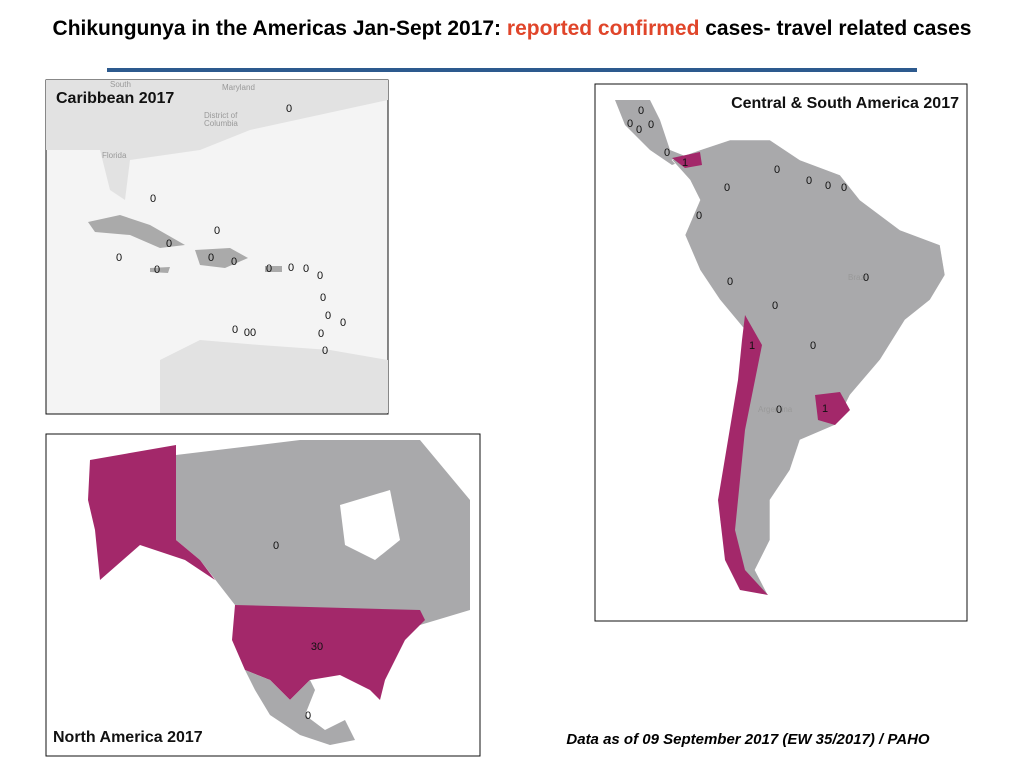 The width and height of the screenshot is (1024, 773). I want to click on basemap-label: Argentina, so click(775, 409).